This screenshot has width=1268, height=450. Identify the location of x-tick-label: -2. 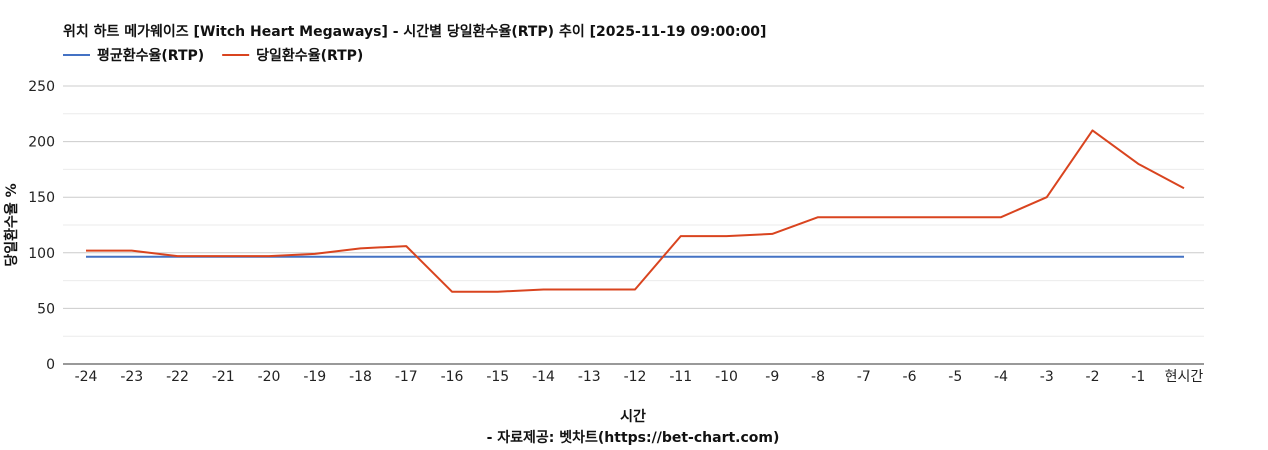
(1093, 377).